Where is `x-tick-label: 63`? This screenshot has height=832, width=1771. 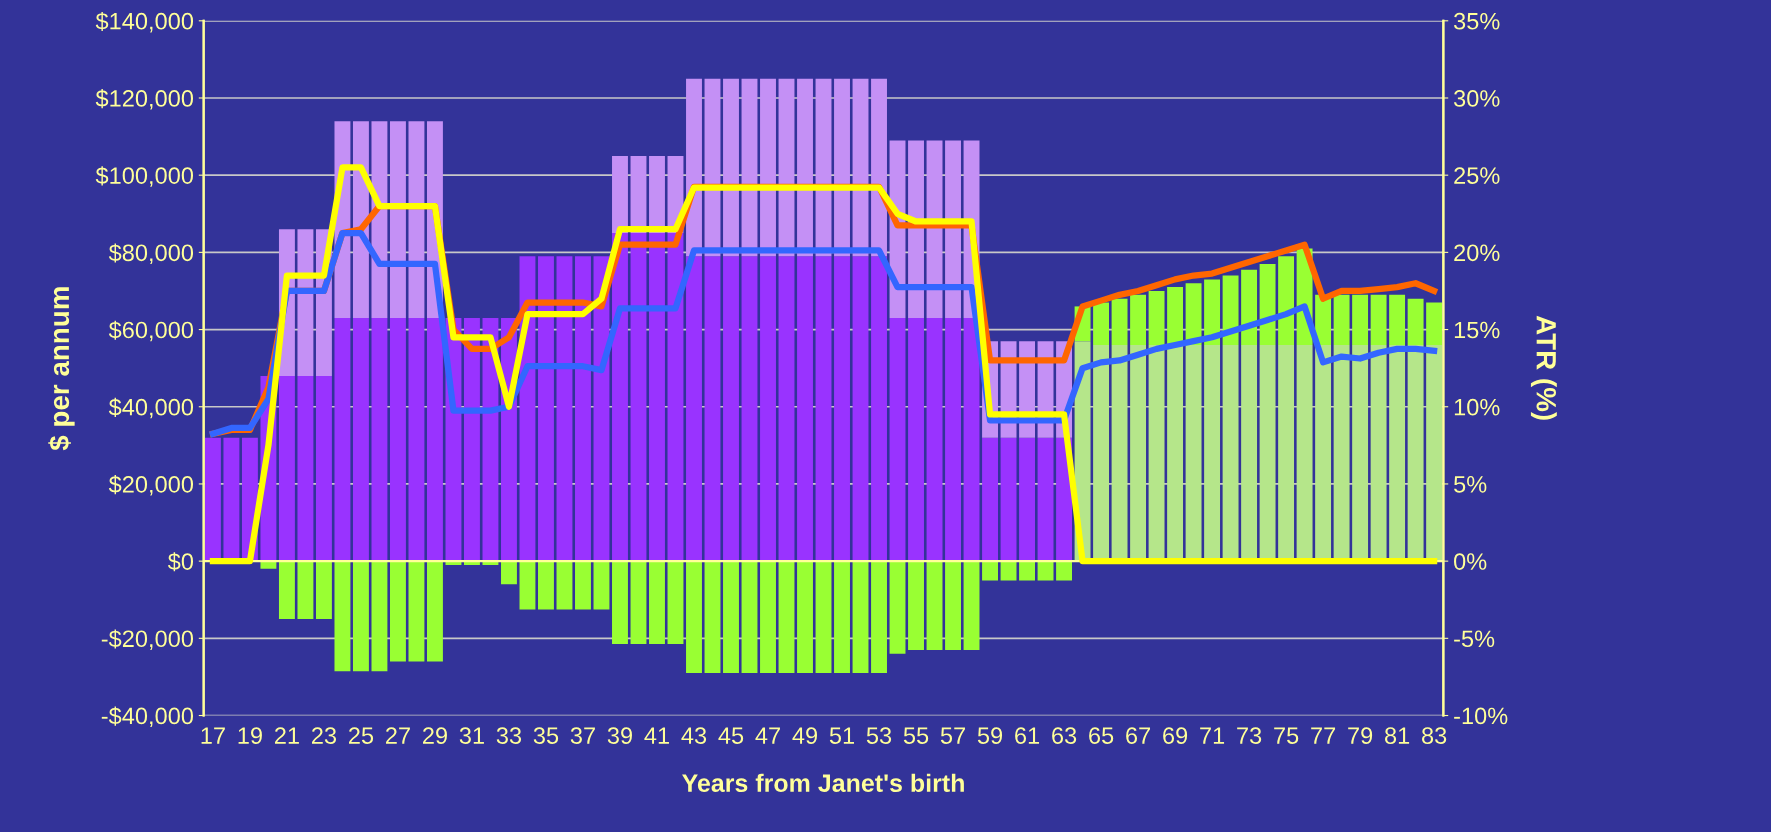
x-tick-label: 63 is located at coordinates (1064, 735).